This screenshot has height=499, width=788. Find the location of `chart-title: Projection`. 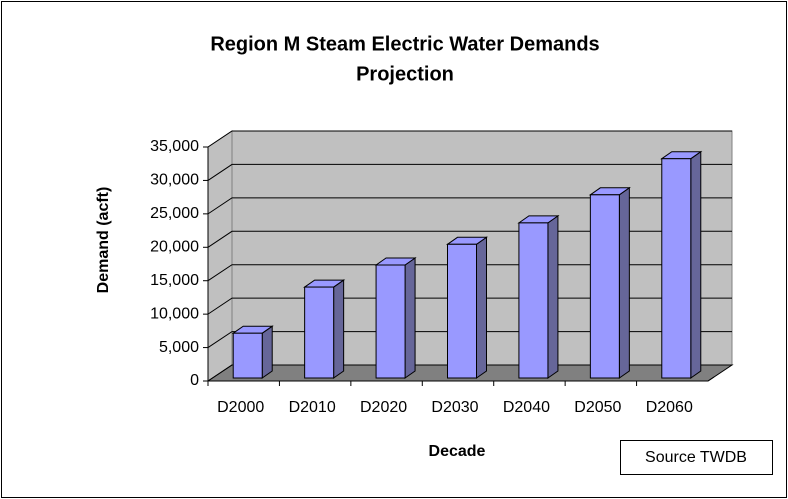

chart-title: Projection is located at coordinates (405, 74).